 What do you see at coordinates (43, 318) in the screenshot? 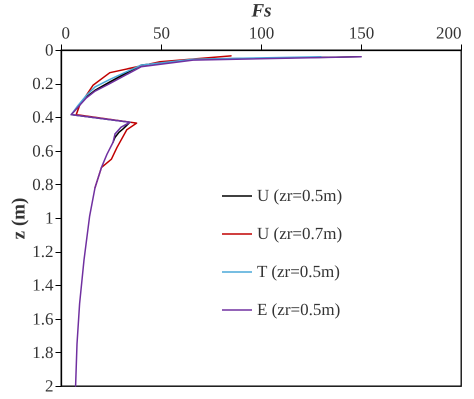
I see `y-tick-label: 1.6` at bounding box center [43, 318].